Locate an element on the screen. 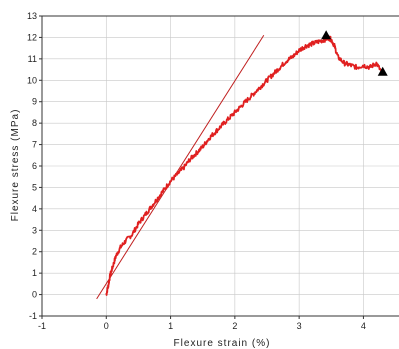 Image resolution: width=399 pixels, height=349 pixels. y-tick-label: 6 is located at coordinates (34, 166).